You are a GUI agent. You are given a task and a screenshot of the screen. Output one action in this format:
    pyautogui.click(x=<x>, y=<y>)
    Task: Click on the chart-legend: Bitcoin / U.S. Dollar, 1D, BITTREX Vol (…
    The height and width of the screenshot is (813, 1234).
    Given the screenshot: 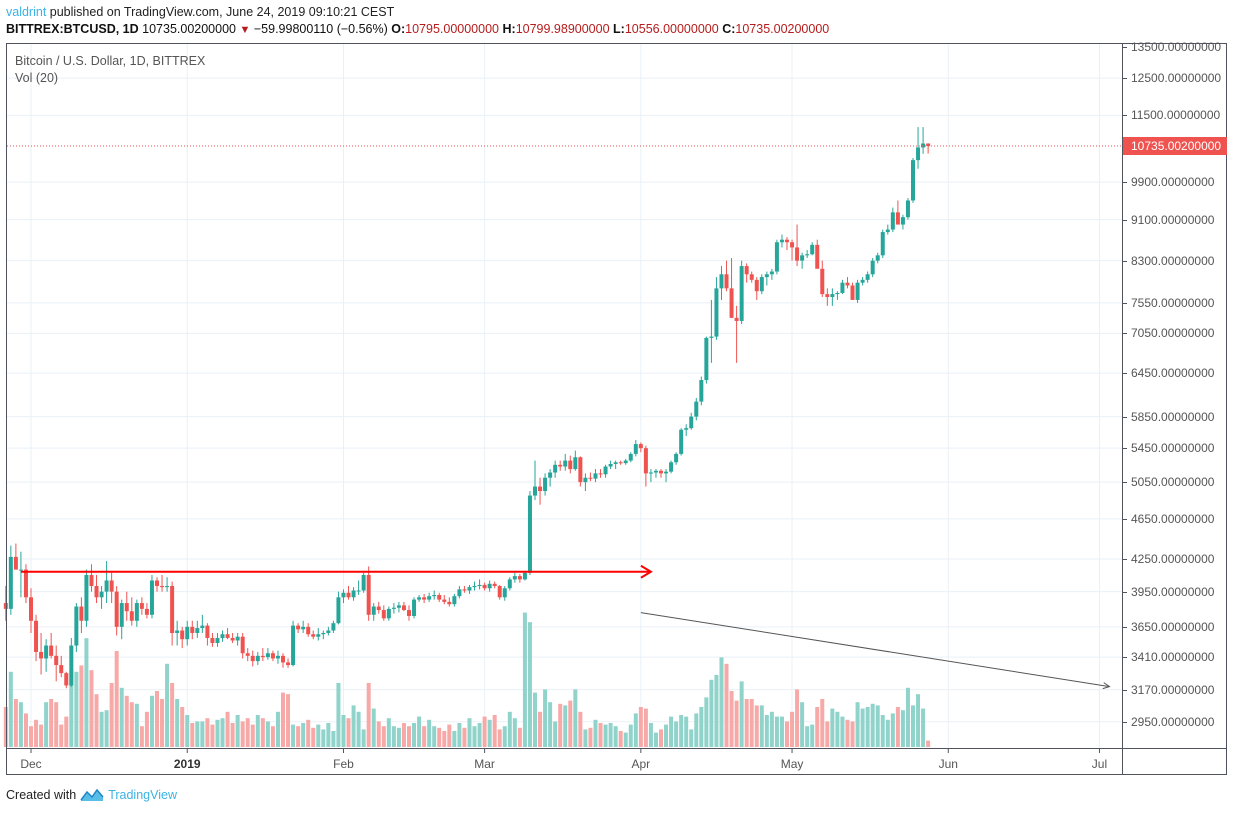 What is the action you would take?
    pyautogui.click(x=110, y=70)
    